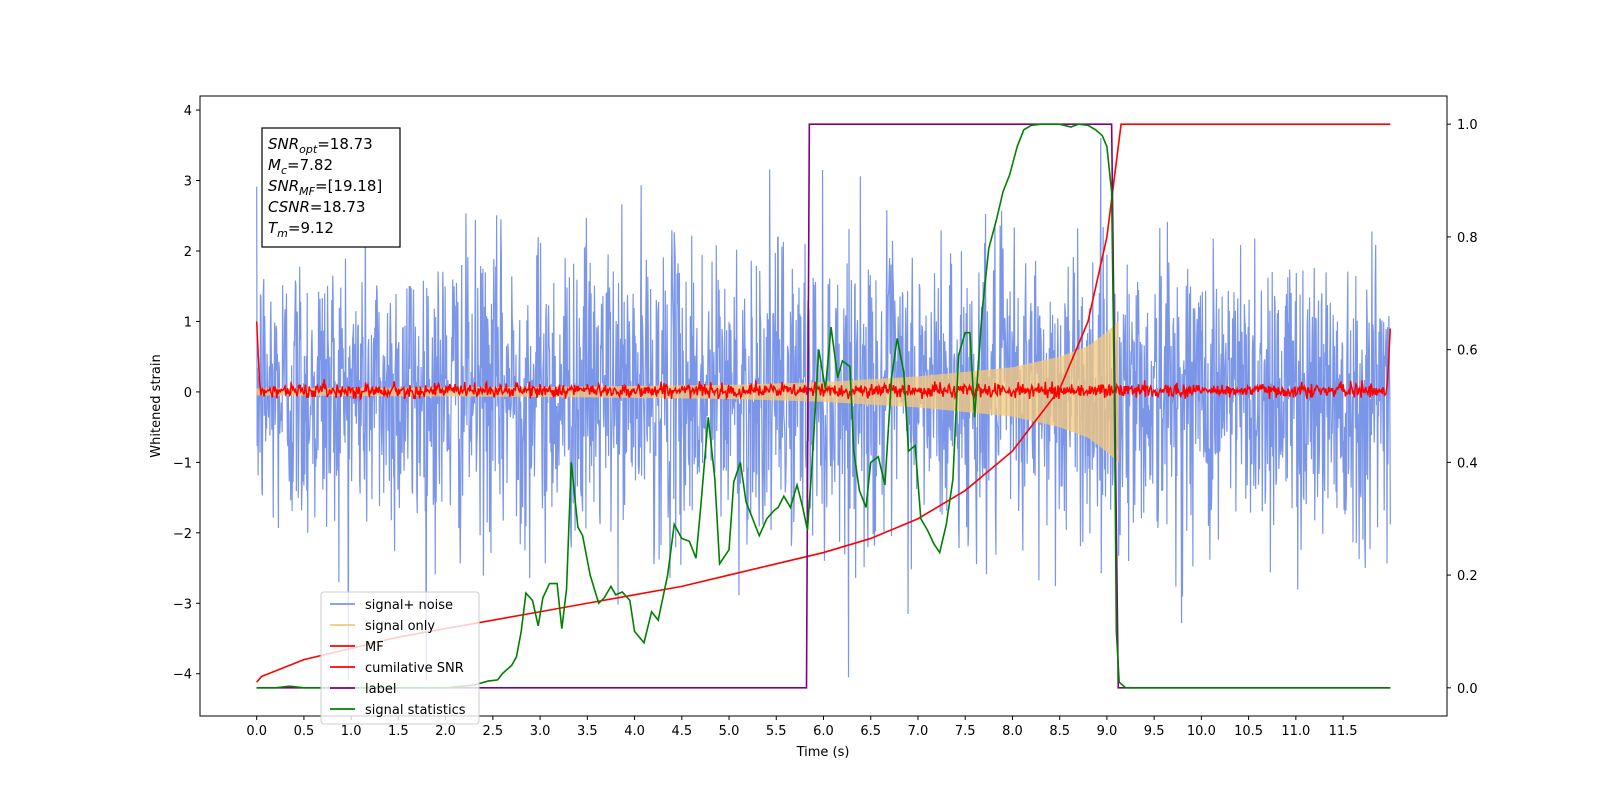 The image size is (1600, 800). What do you see at coordinates (188, 252) in the screenshot?
I see `y-tick-label: 2` at bounding box center [188, 252].